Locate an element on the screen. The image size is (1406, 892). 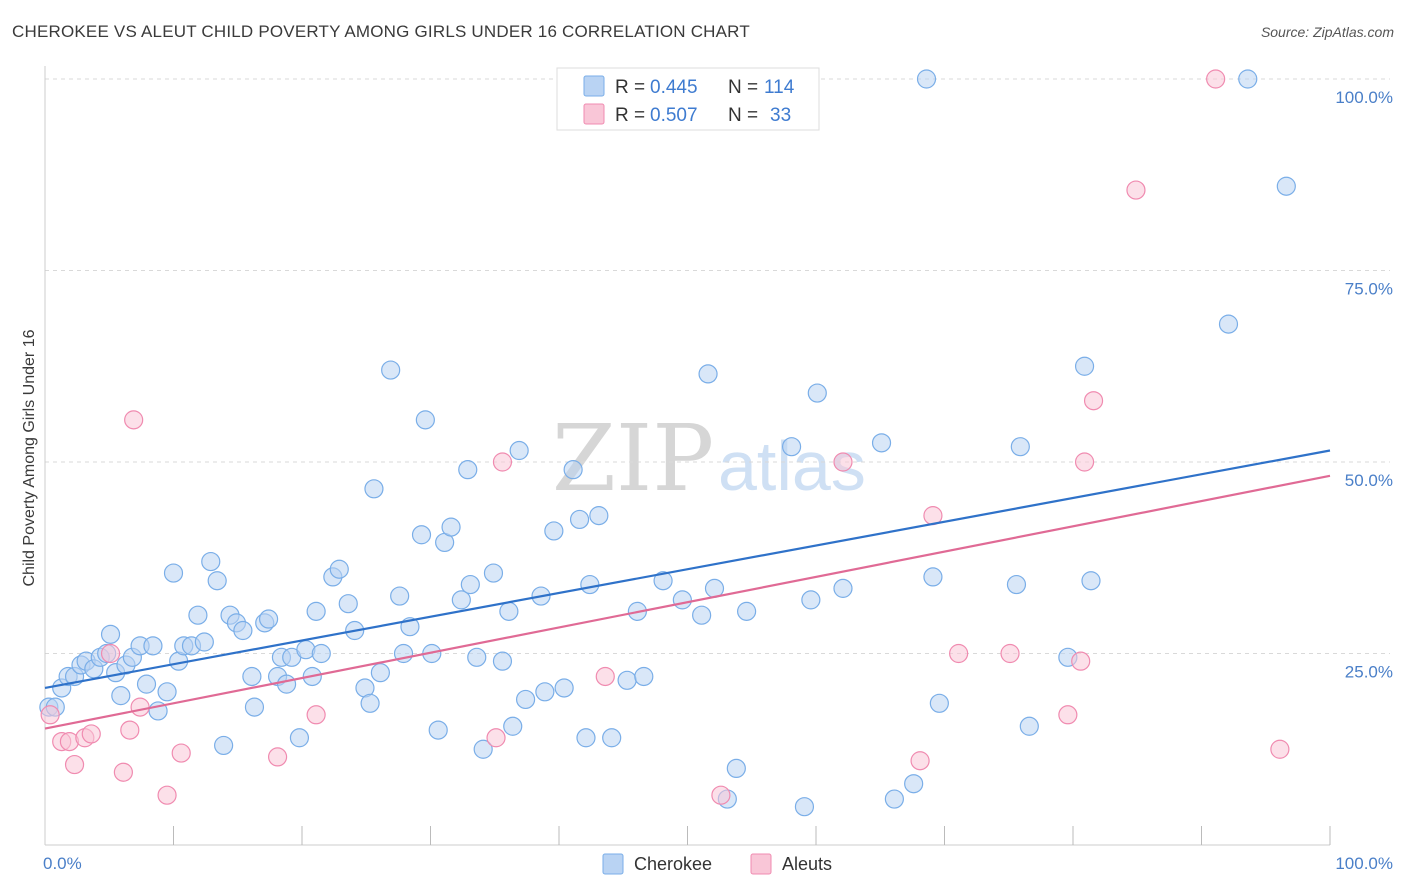
bottom-legend: Cherokee Aleuts is located at coordinates (717, 864).